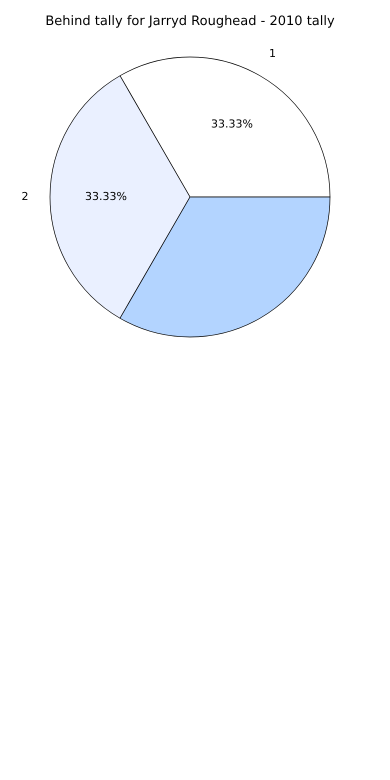  Describe the element at coordinates (25, 196) in the screenshot. I see `slice-label: 2` at that location.